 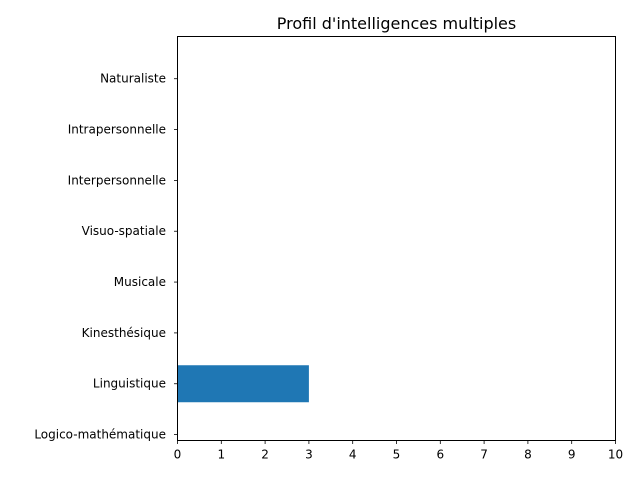 What do you see at coordinates (133, 79) in the screenshot?
I see `y-tick-label: Naturaliste` at bounding box center [133, 79].